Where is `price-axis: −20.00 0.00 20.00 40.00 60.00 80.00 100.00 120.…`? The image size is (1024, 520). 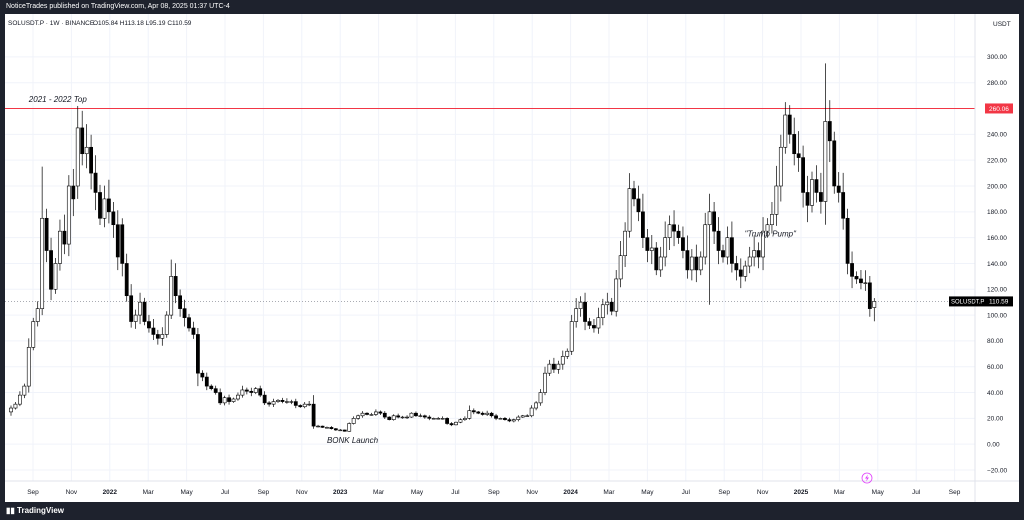 price-axis: −20.00 0.00 20.00 40.00 60.00 80.00 100.00 120.… is located at coordinates (997, 264).